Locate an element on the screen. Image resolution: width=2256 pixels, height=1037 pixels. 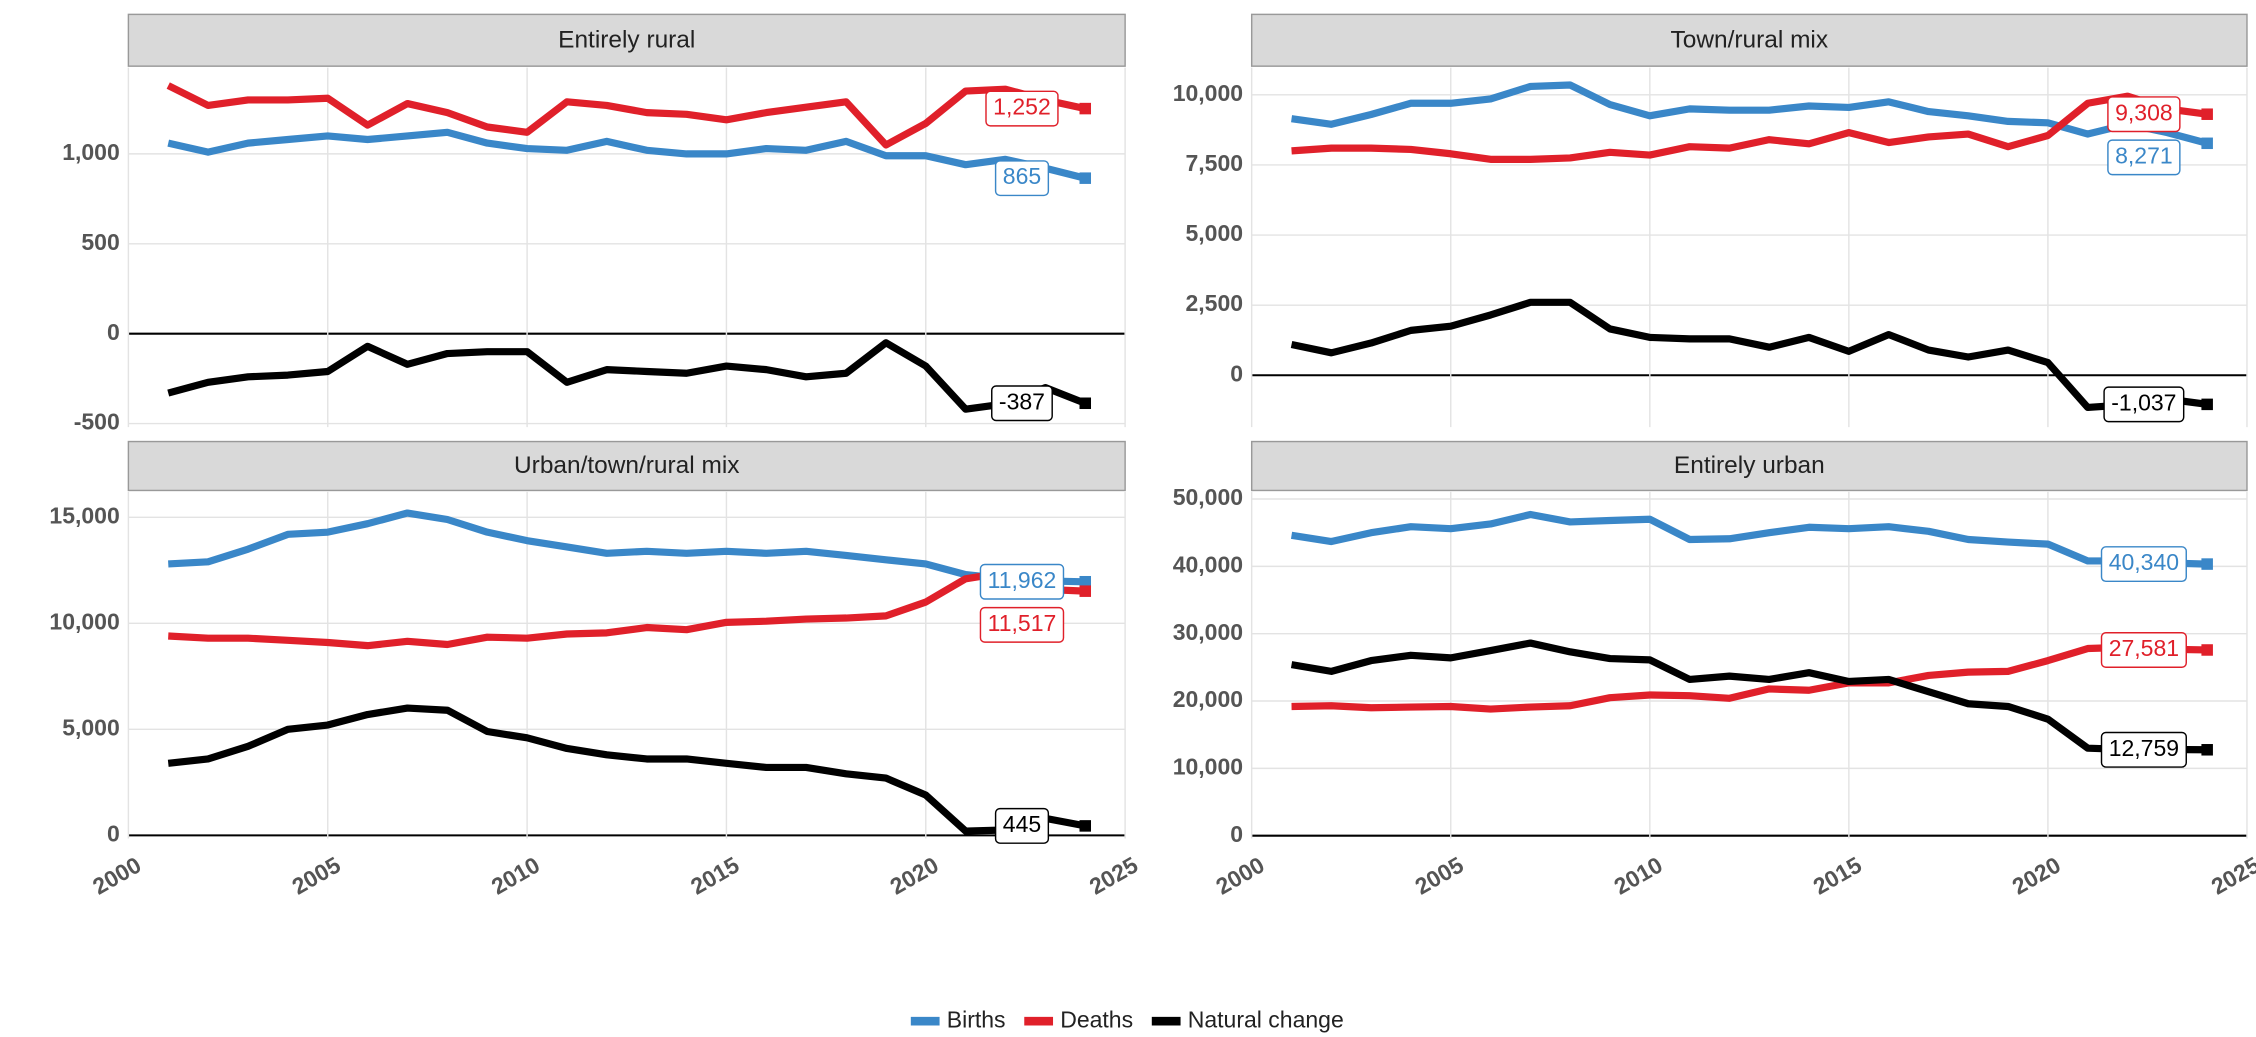
panel-title: Town/rural mix is located at coordinates (1750, 39).